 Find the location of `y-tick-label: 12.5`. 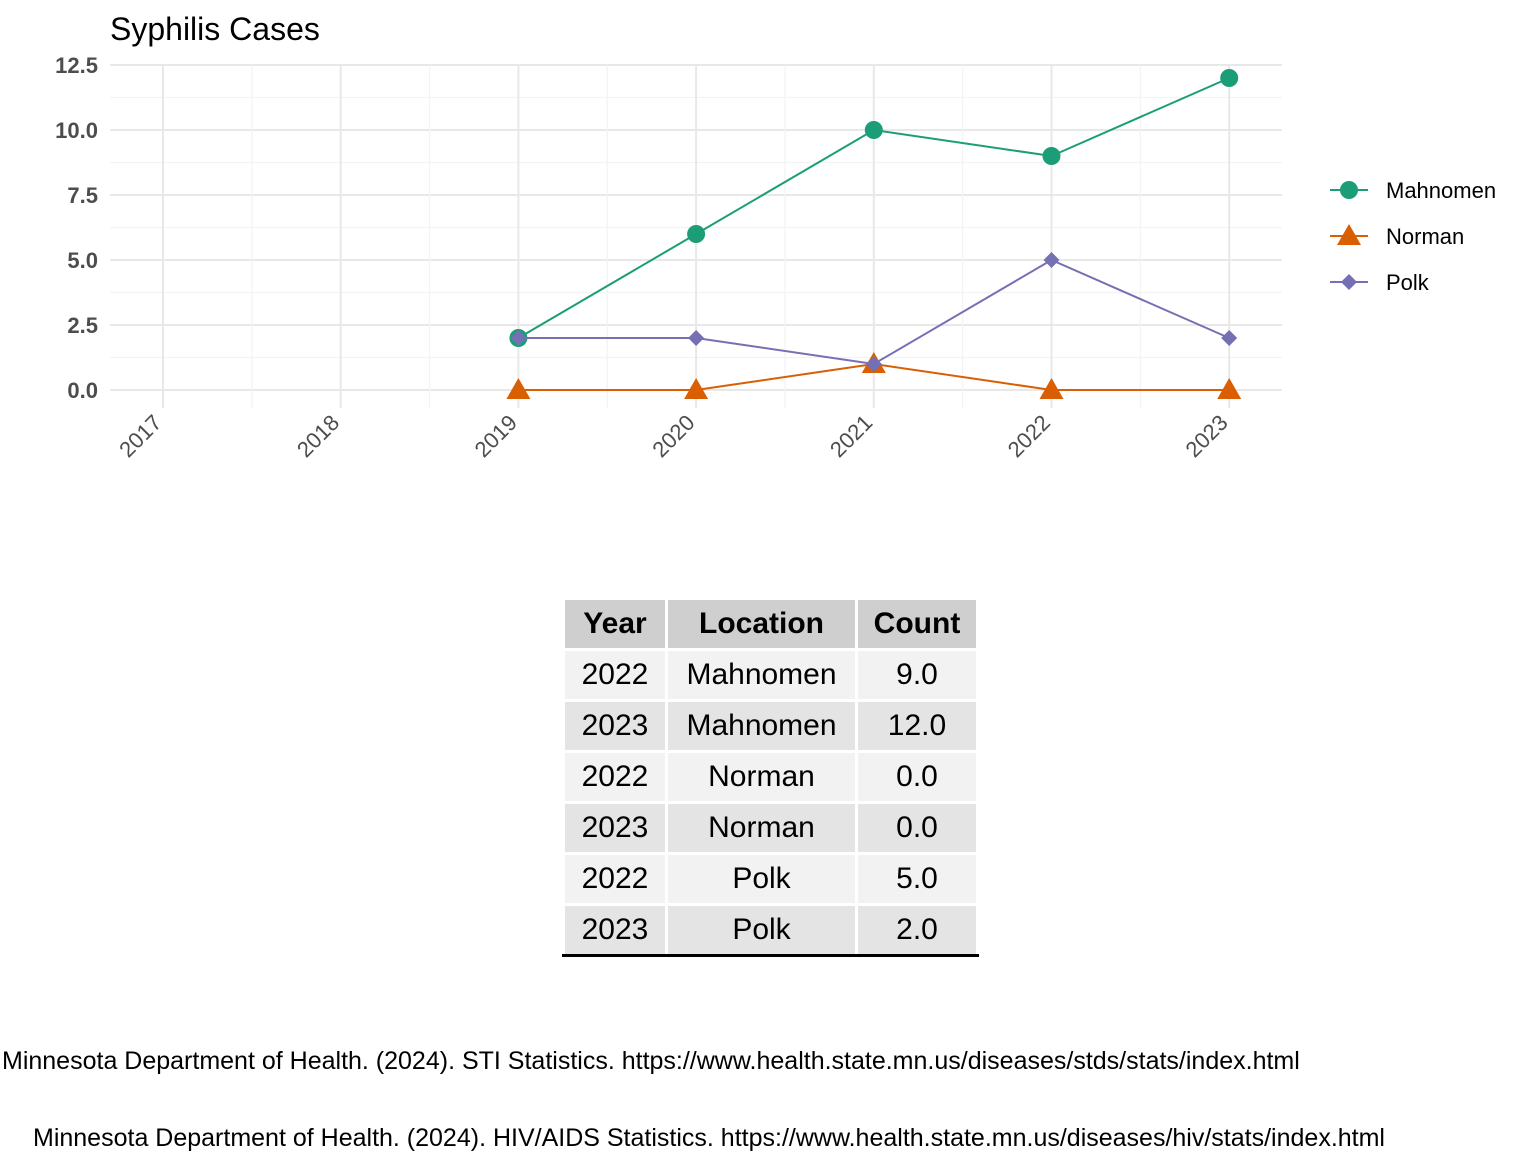

y-tick-label: 12.5 is located at coordinates (76, 65).